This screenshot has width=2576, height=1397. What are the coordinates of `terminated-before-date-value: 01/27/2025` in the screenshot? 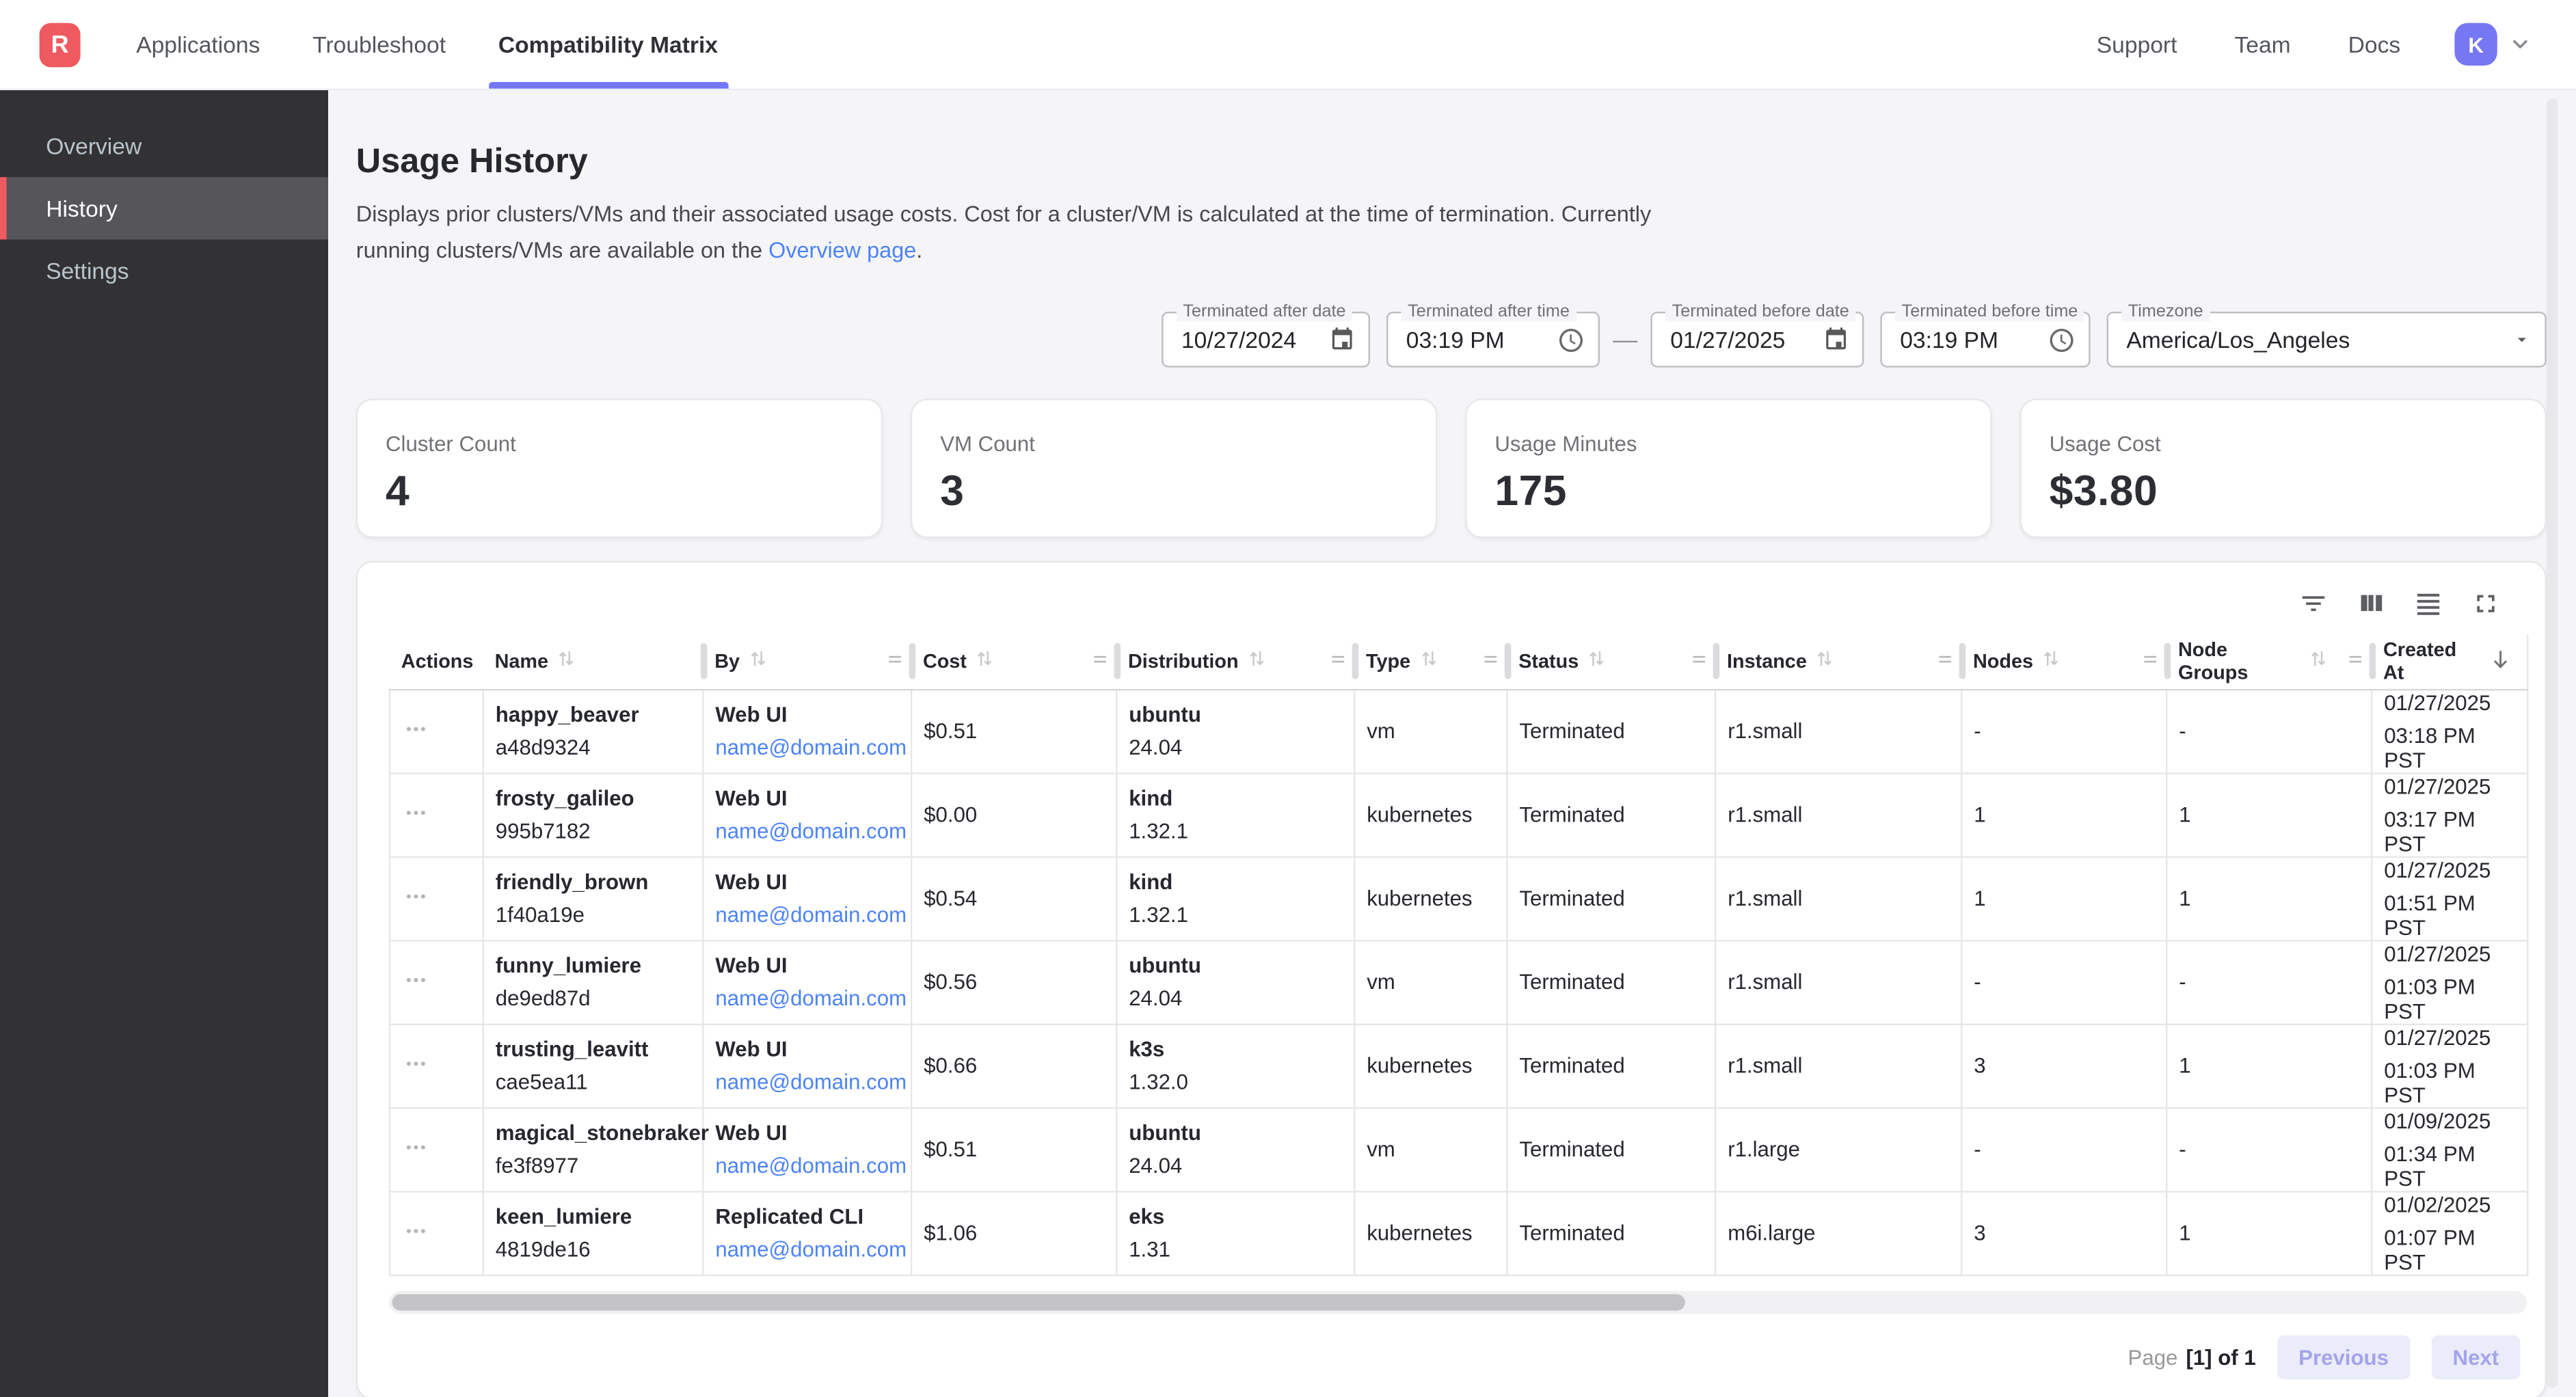 It's located at (1728, 339).